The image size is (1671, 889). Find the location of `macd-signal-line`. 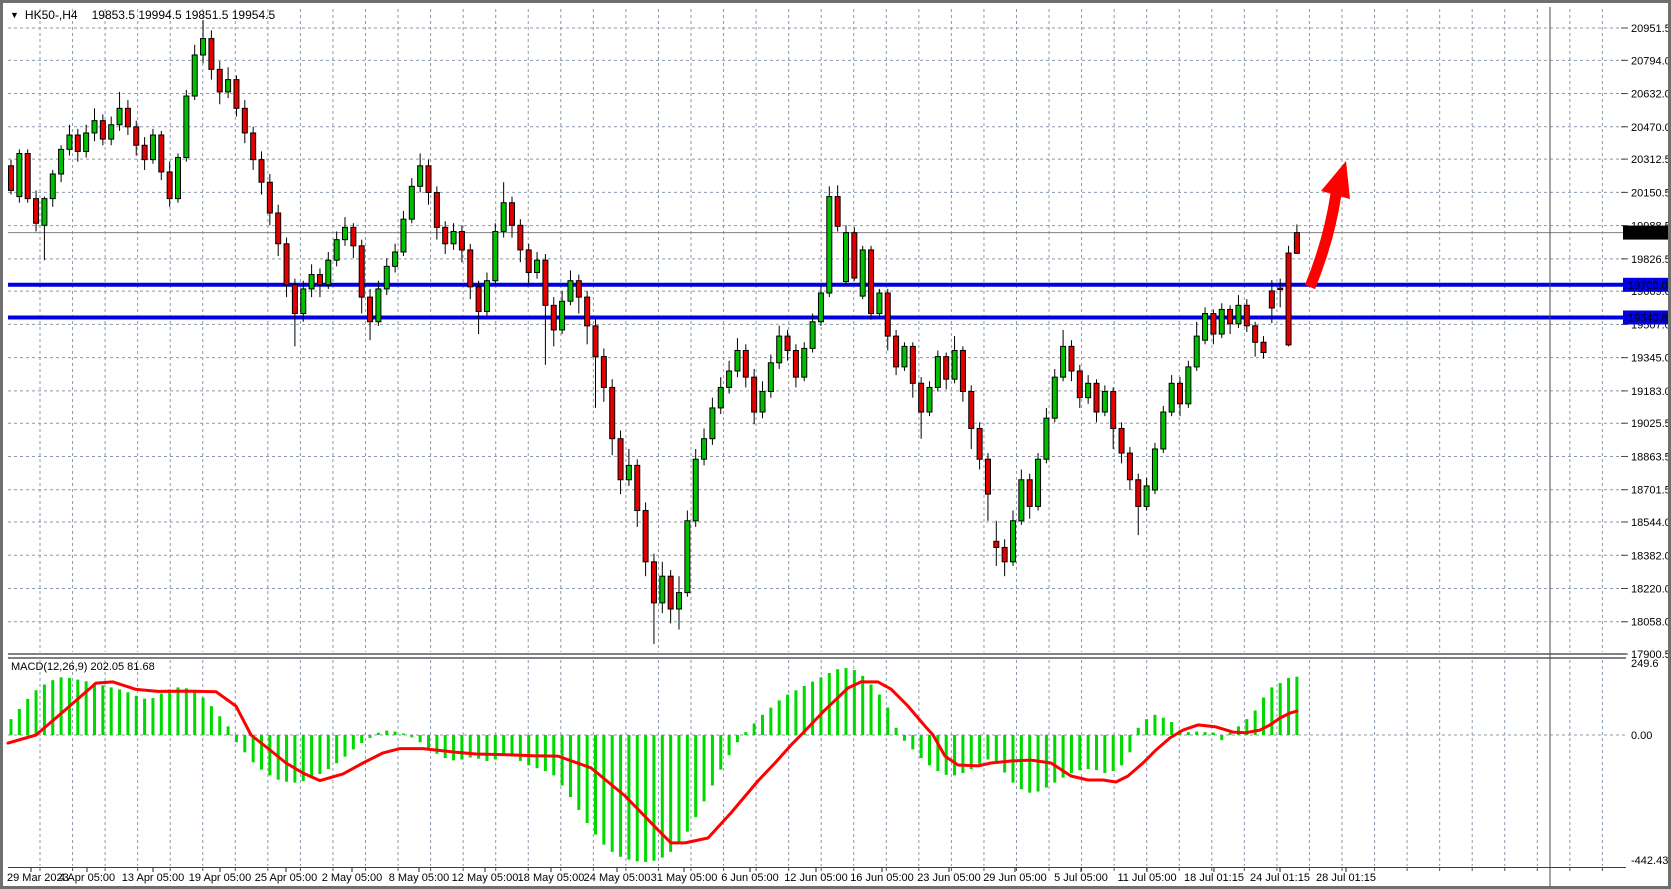

macd-signal-line is located at coordinates (652, 762).